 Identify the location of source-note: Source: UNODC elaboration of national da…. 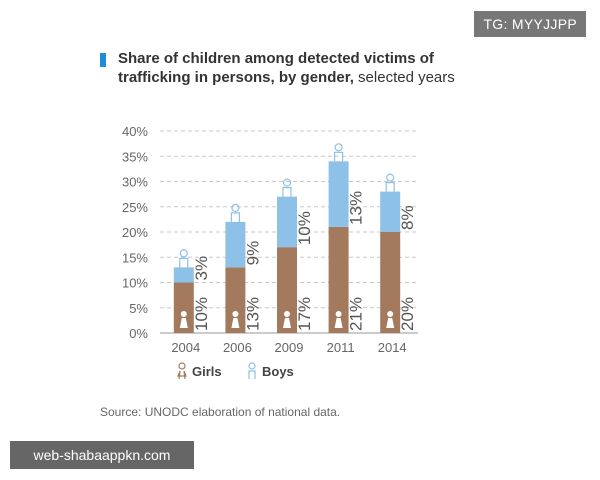
(220, 412).